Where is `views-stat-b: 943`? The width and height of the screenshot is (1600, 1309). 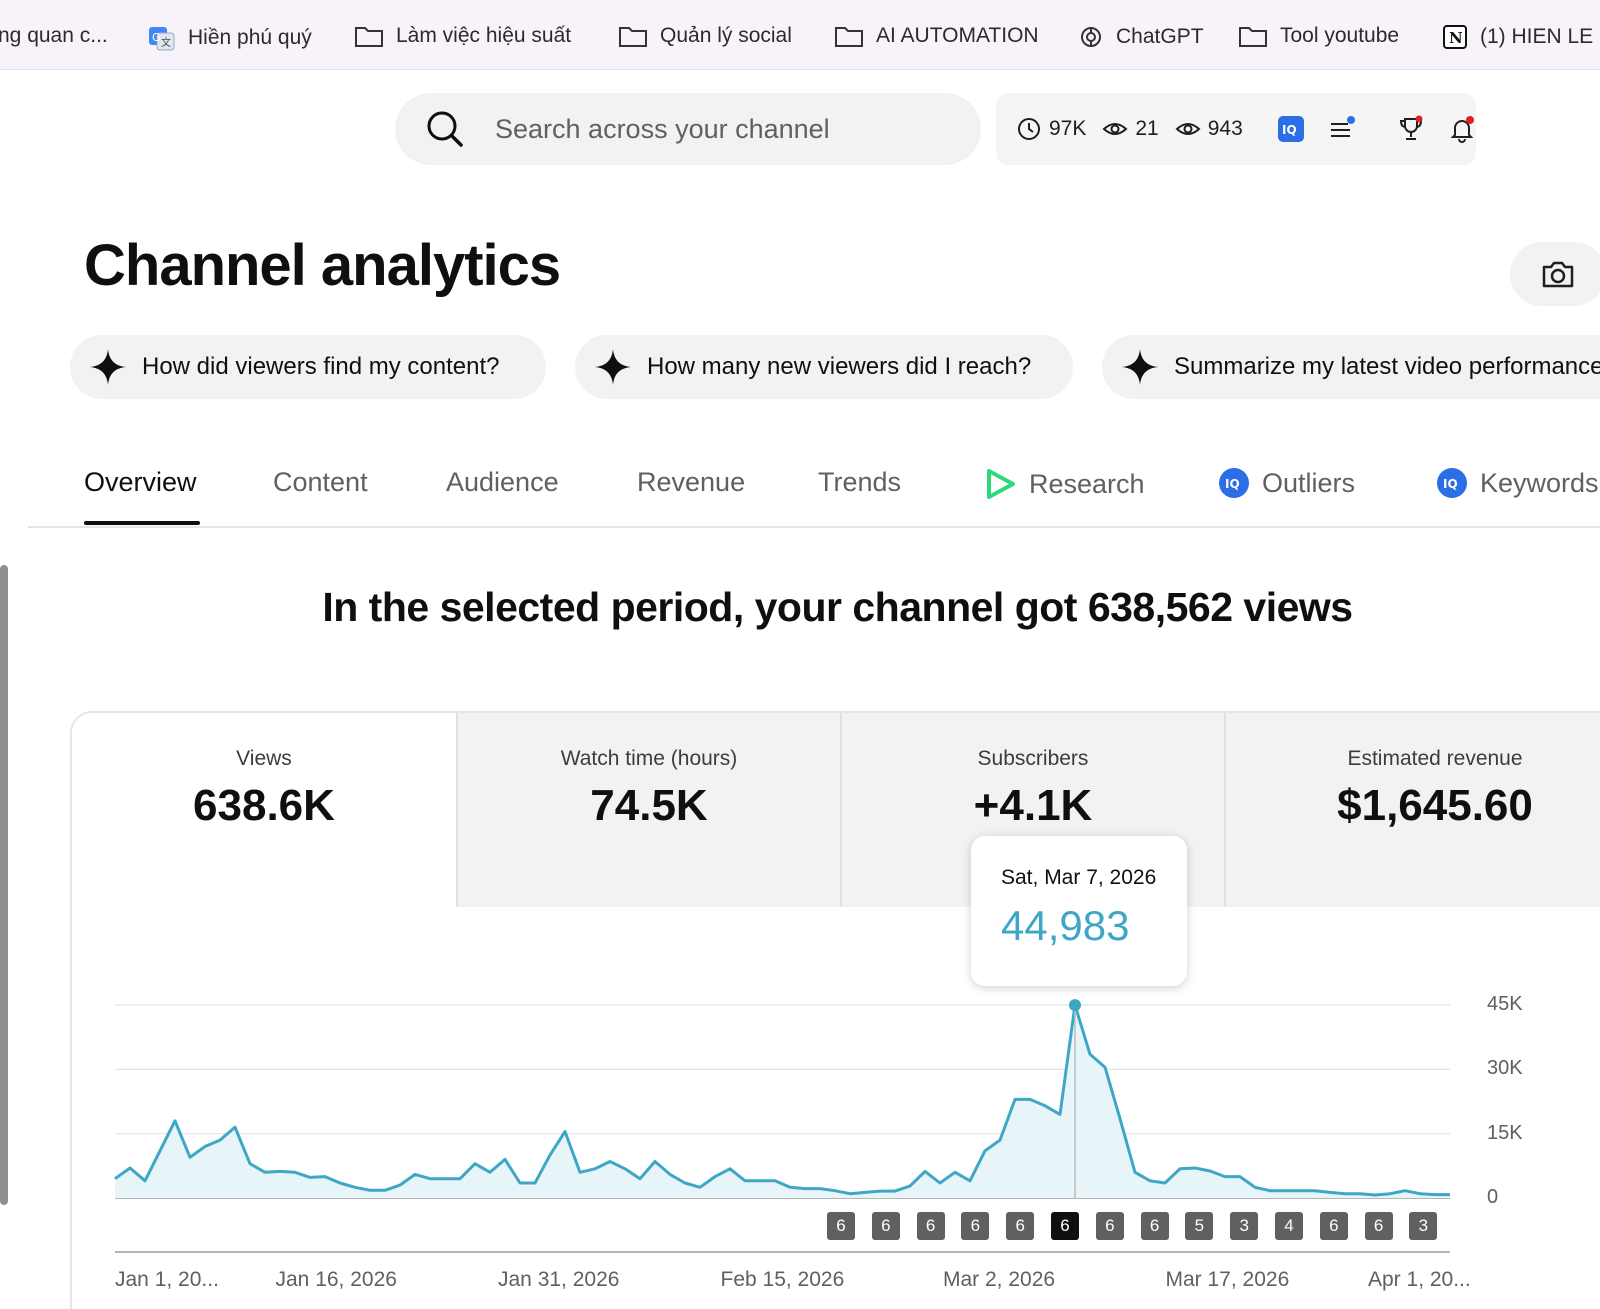
views-stat-b: 943 is located at coordinates (1209, 129).